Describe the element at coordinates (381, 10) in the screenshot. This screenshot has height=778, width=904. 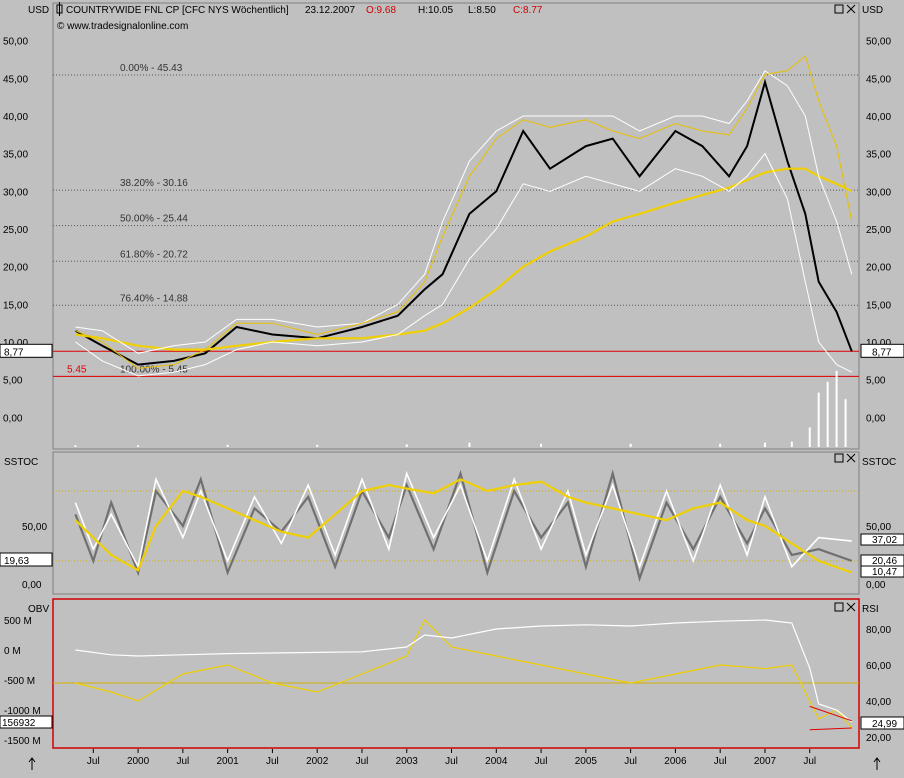
I see `open-value: O:9.68` at that location.